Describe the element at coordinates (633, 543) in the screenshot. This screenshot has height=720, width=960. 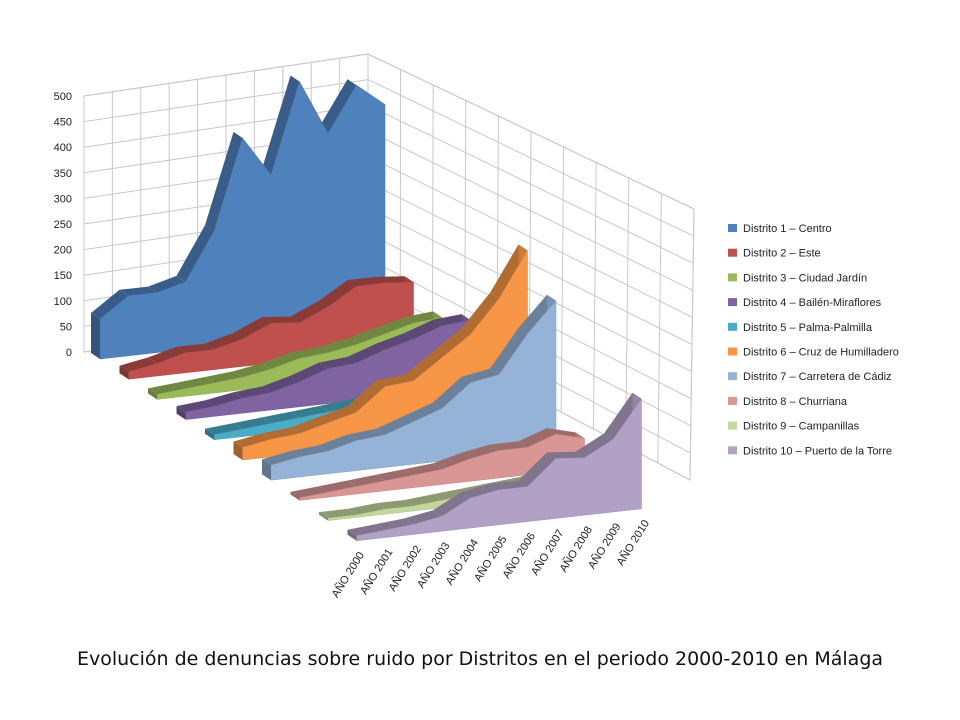
I see `x-tick-label: AÑO 2010` at that location.